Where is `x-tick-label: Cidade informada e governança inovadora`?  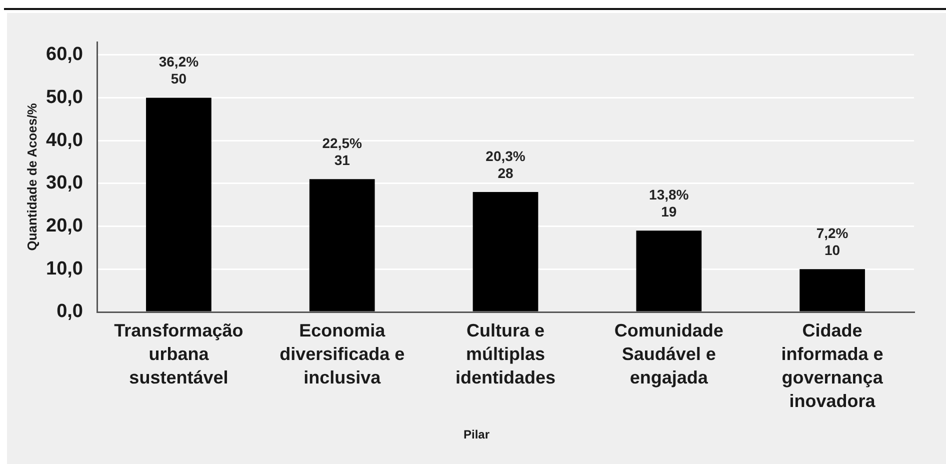 x-tick-label: Cidade informada e governança inovadora is located at coordinates (832, 365).